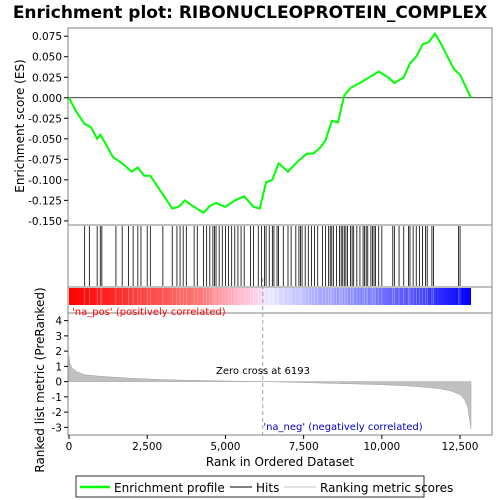 This screenshot has height=500, width=500. I want to click on metric-y-tick-label: -2, so click(57, 413).